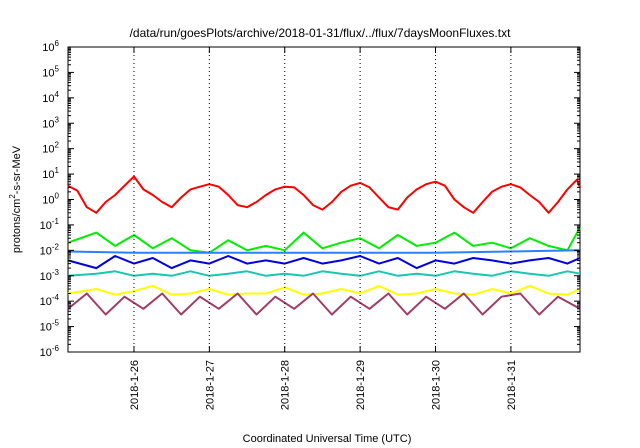  I want to click on y-tick-label: 10⁴, so click(50, 97).